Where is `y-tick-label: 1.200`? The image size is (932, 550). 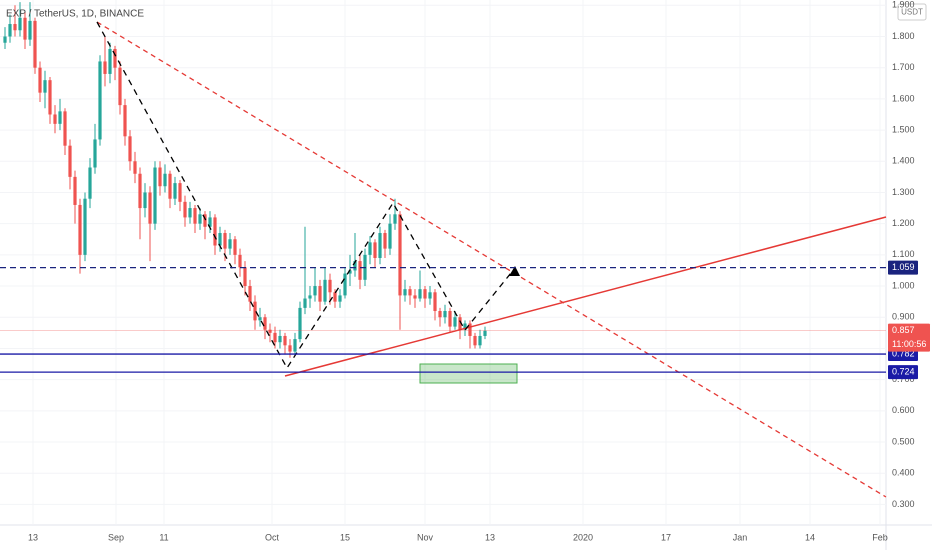 y-tick-label: 1.200 is located at coordinates (903, 223).